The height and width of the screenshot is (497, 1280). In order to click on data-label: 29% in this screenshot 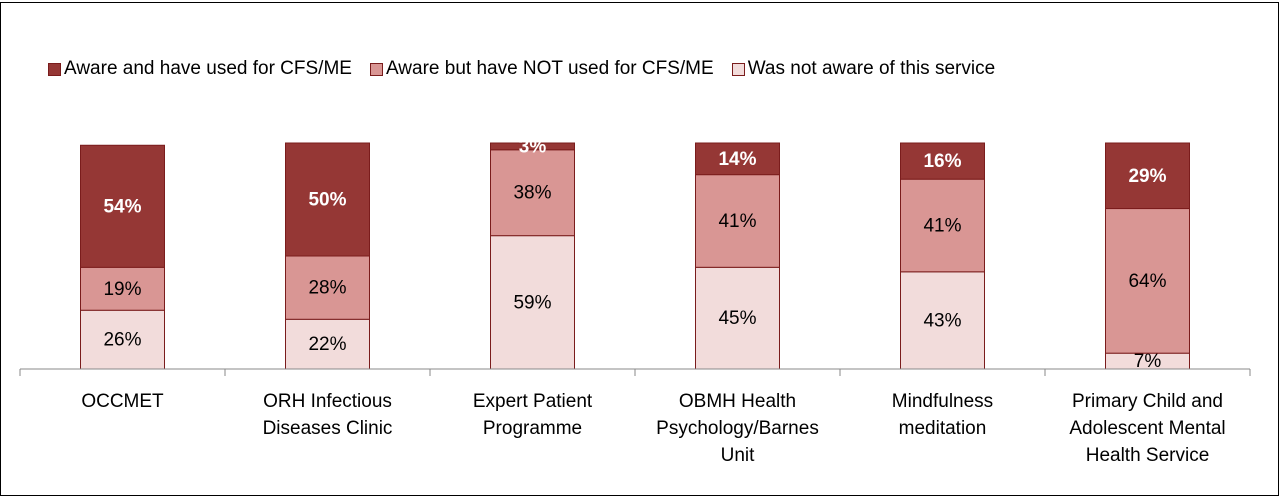, I will do `click(1147, 176)`.